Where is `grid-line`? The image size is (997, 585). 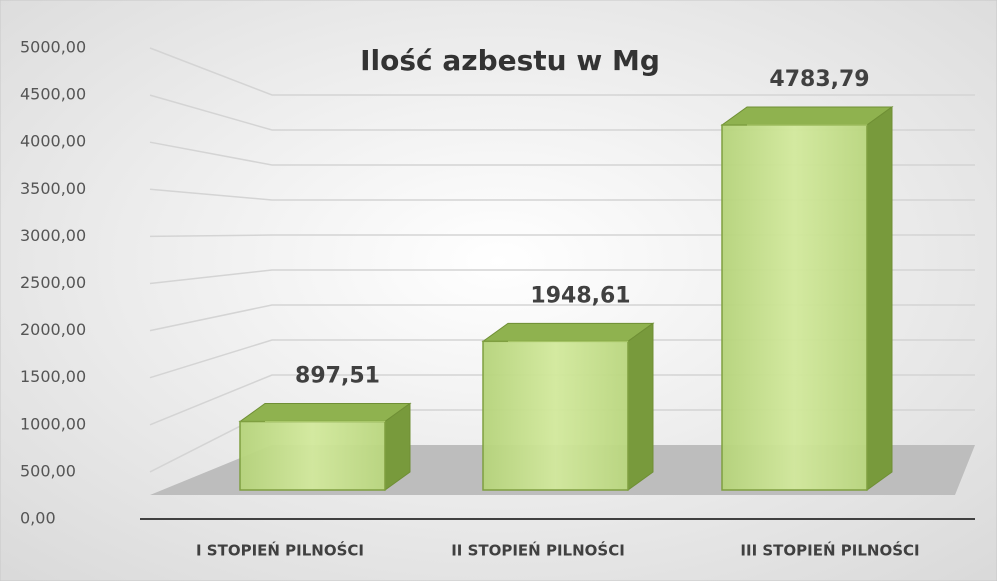
grid-line is located at coordinates (562, 71).